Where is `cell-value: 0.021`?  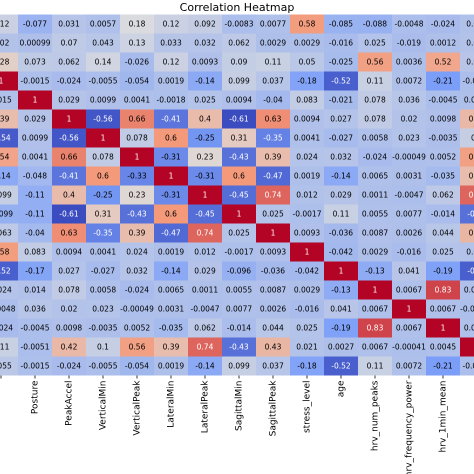 cell-value: 0.021 is located at coordinates (307, 347).